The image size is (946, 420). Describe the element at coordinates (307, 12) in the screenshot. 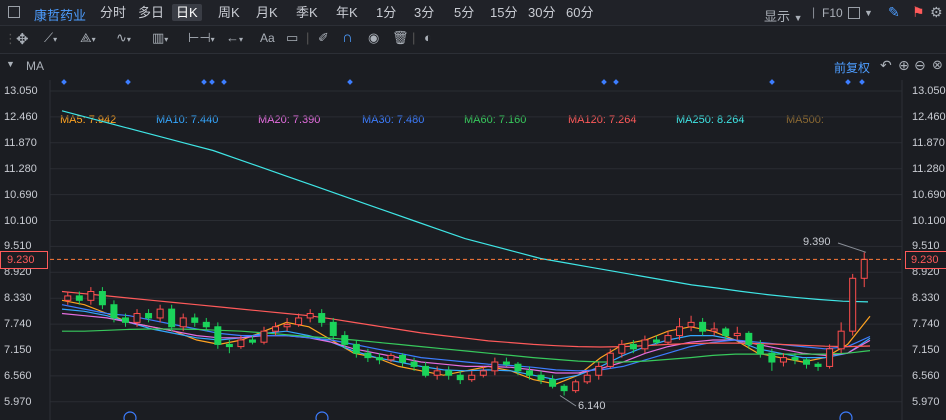

I see `period-tab: 季K` at that location.